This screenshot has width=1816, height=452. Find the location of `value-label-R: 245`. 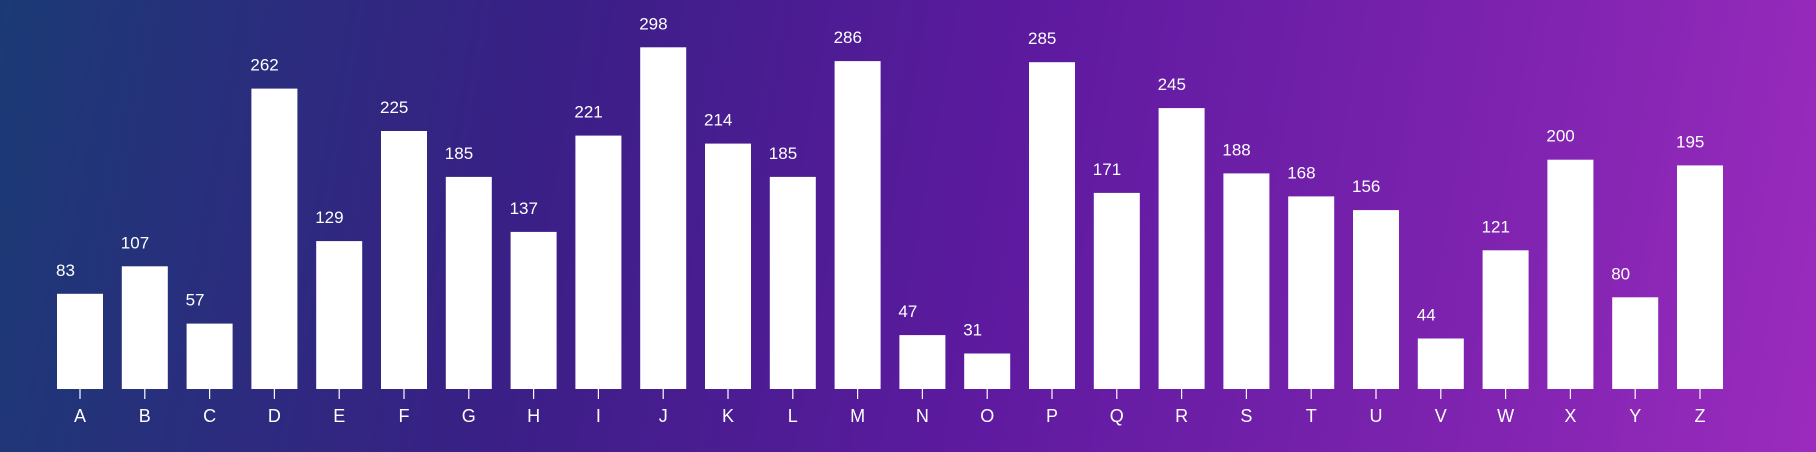

value-label-R: 245 is located at coordinates (1172, 84).